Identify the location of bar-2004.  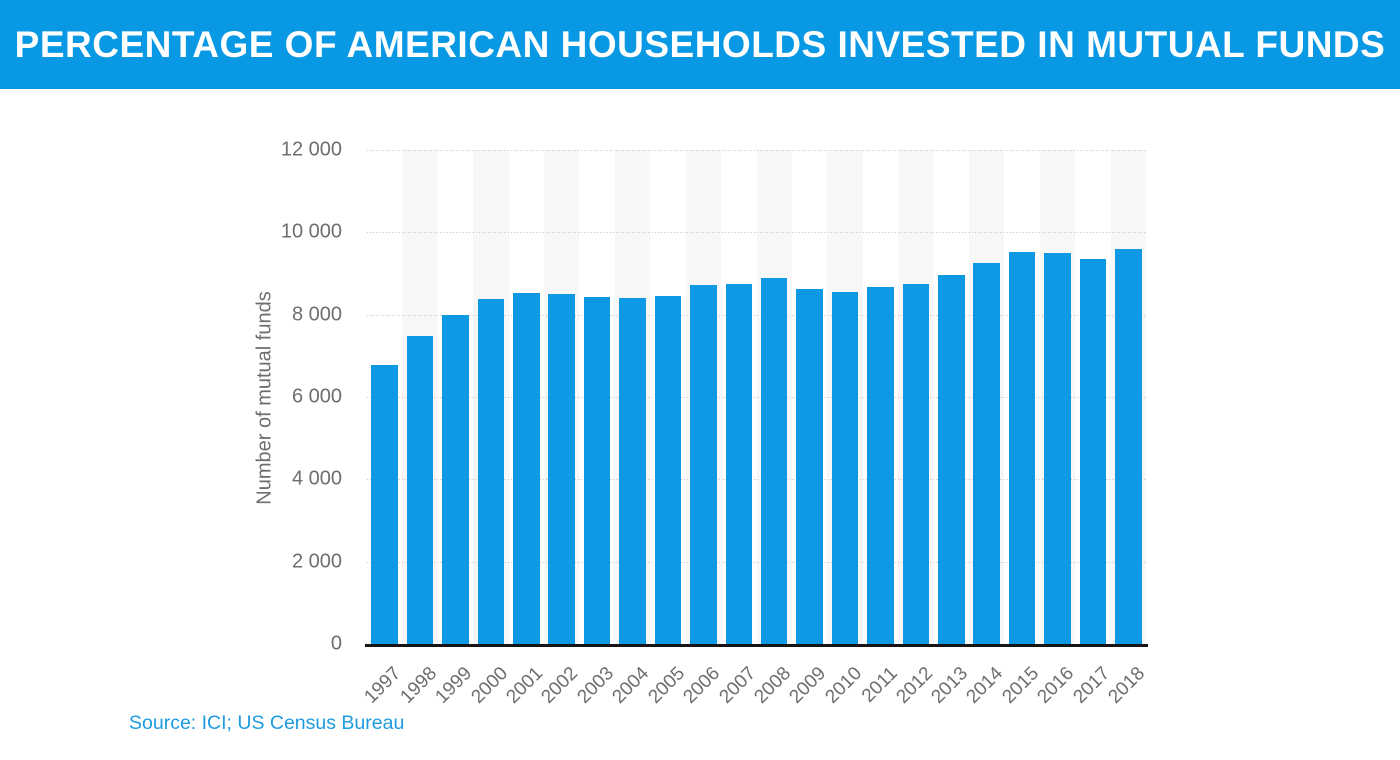
(632, 470).